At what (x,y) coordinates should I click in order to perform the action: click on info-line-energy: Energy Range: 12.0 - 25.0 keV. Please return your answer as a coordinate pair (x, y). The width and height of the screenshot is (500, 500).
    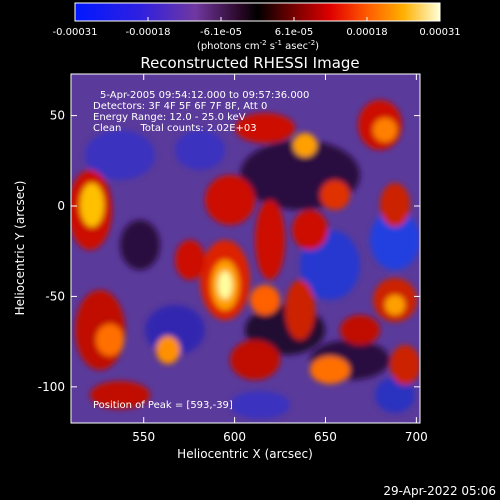
    Looking at the image, I should click on (169, 117).